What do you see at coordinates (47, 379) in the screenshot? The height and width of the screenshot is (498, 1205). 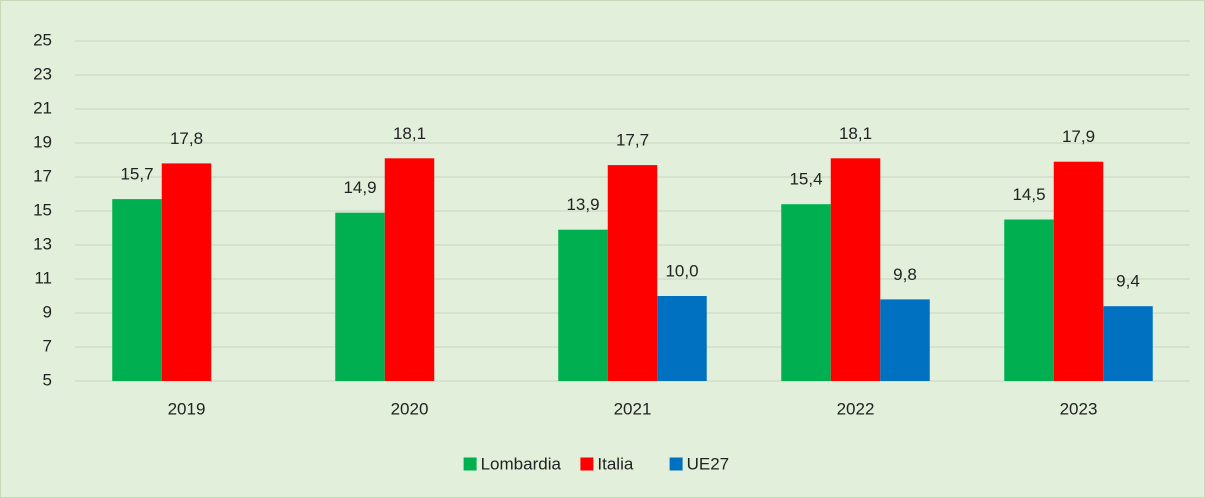 I see `y-tick-label: 5` at bounding box center [47, 379].